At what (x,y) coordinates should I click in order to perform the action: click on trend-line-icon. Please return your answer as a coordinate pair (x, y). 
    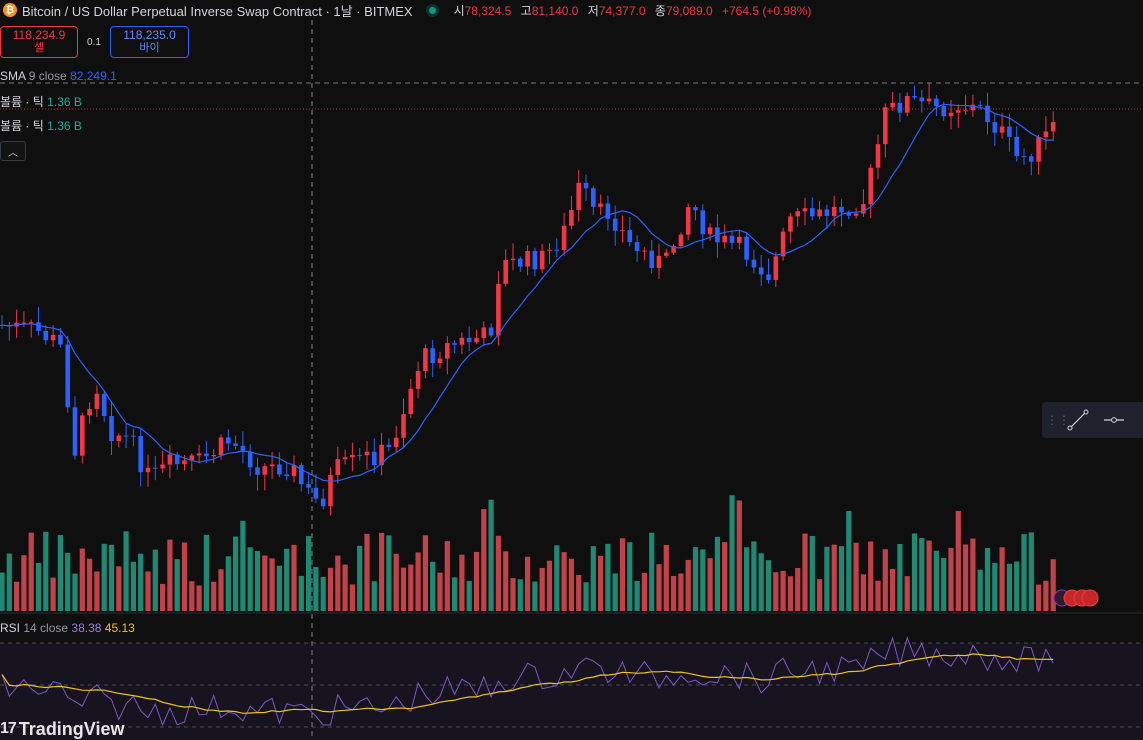
    Looking at the image, I should click on (1078, 420).